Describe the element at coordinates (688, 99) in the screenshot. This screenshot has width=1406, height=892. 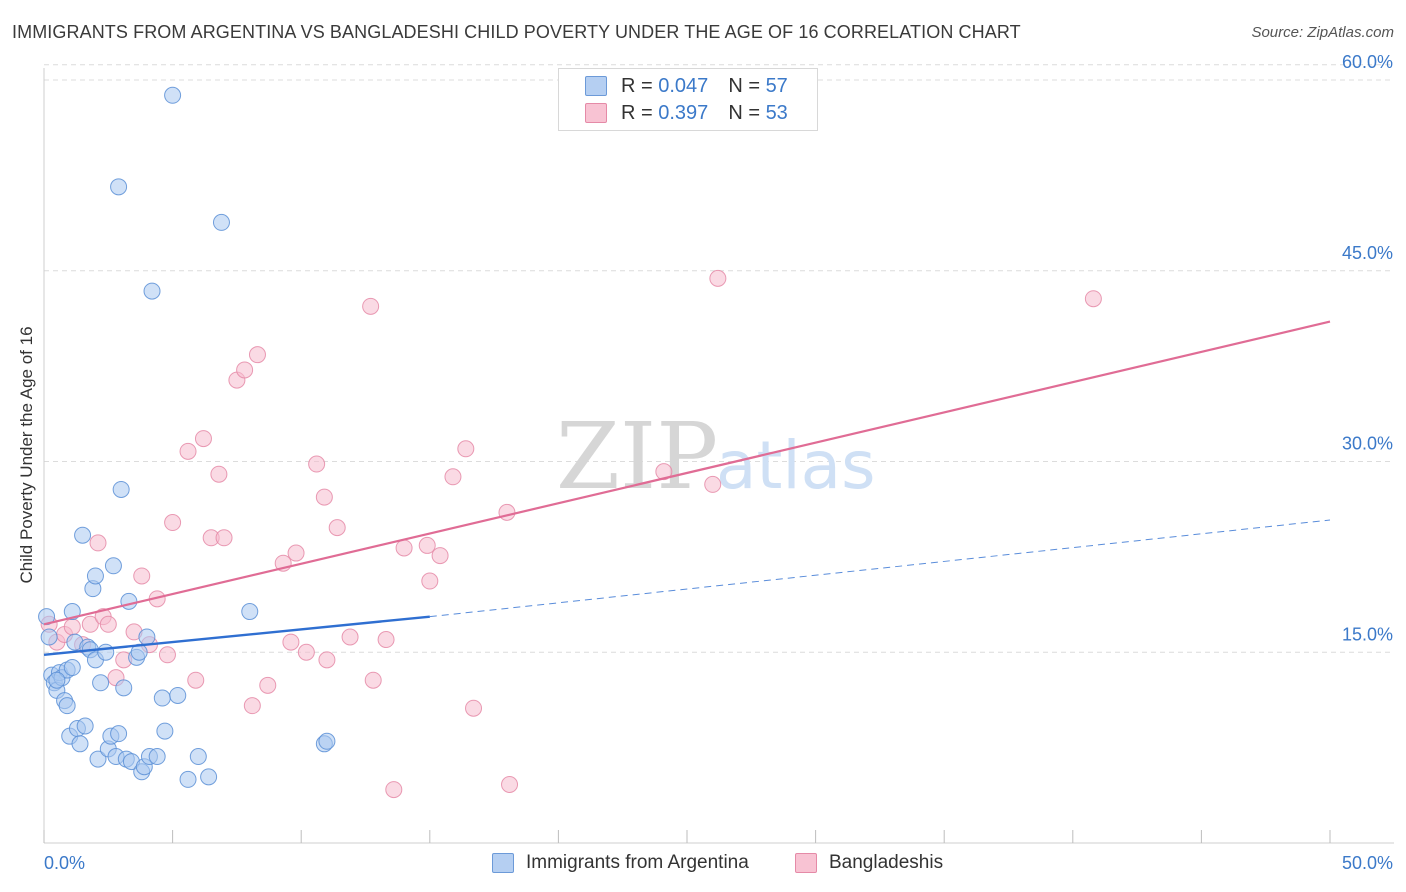
I see `correlation-legend: R = 0.047 N = 57 R = 0.397 N = 53` at that location.